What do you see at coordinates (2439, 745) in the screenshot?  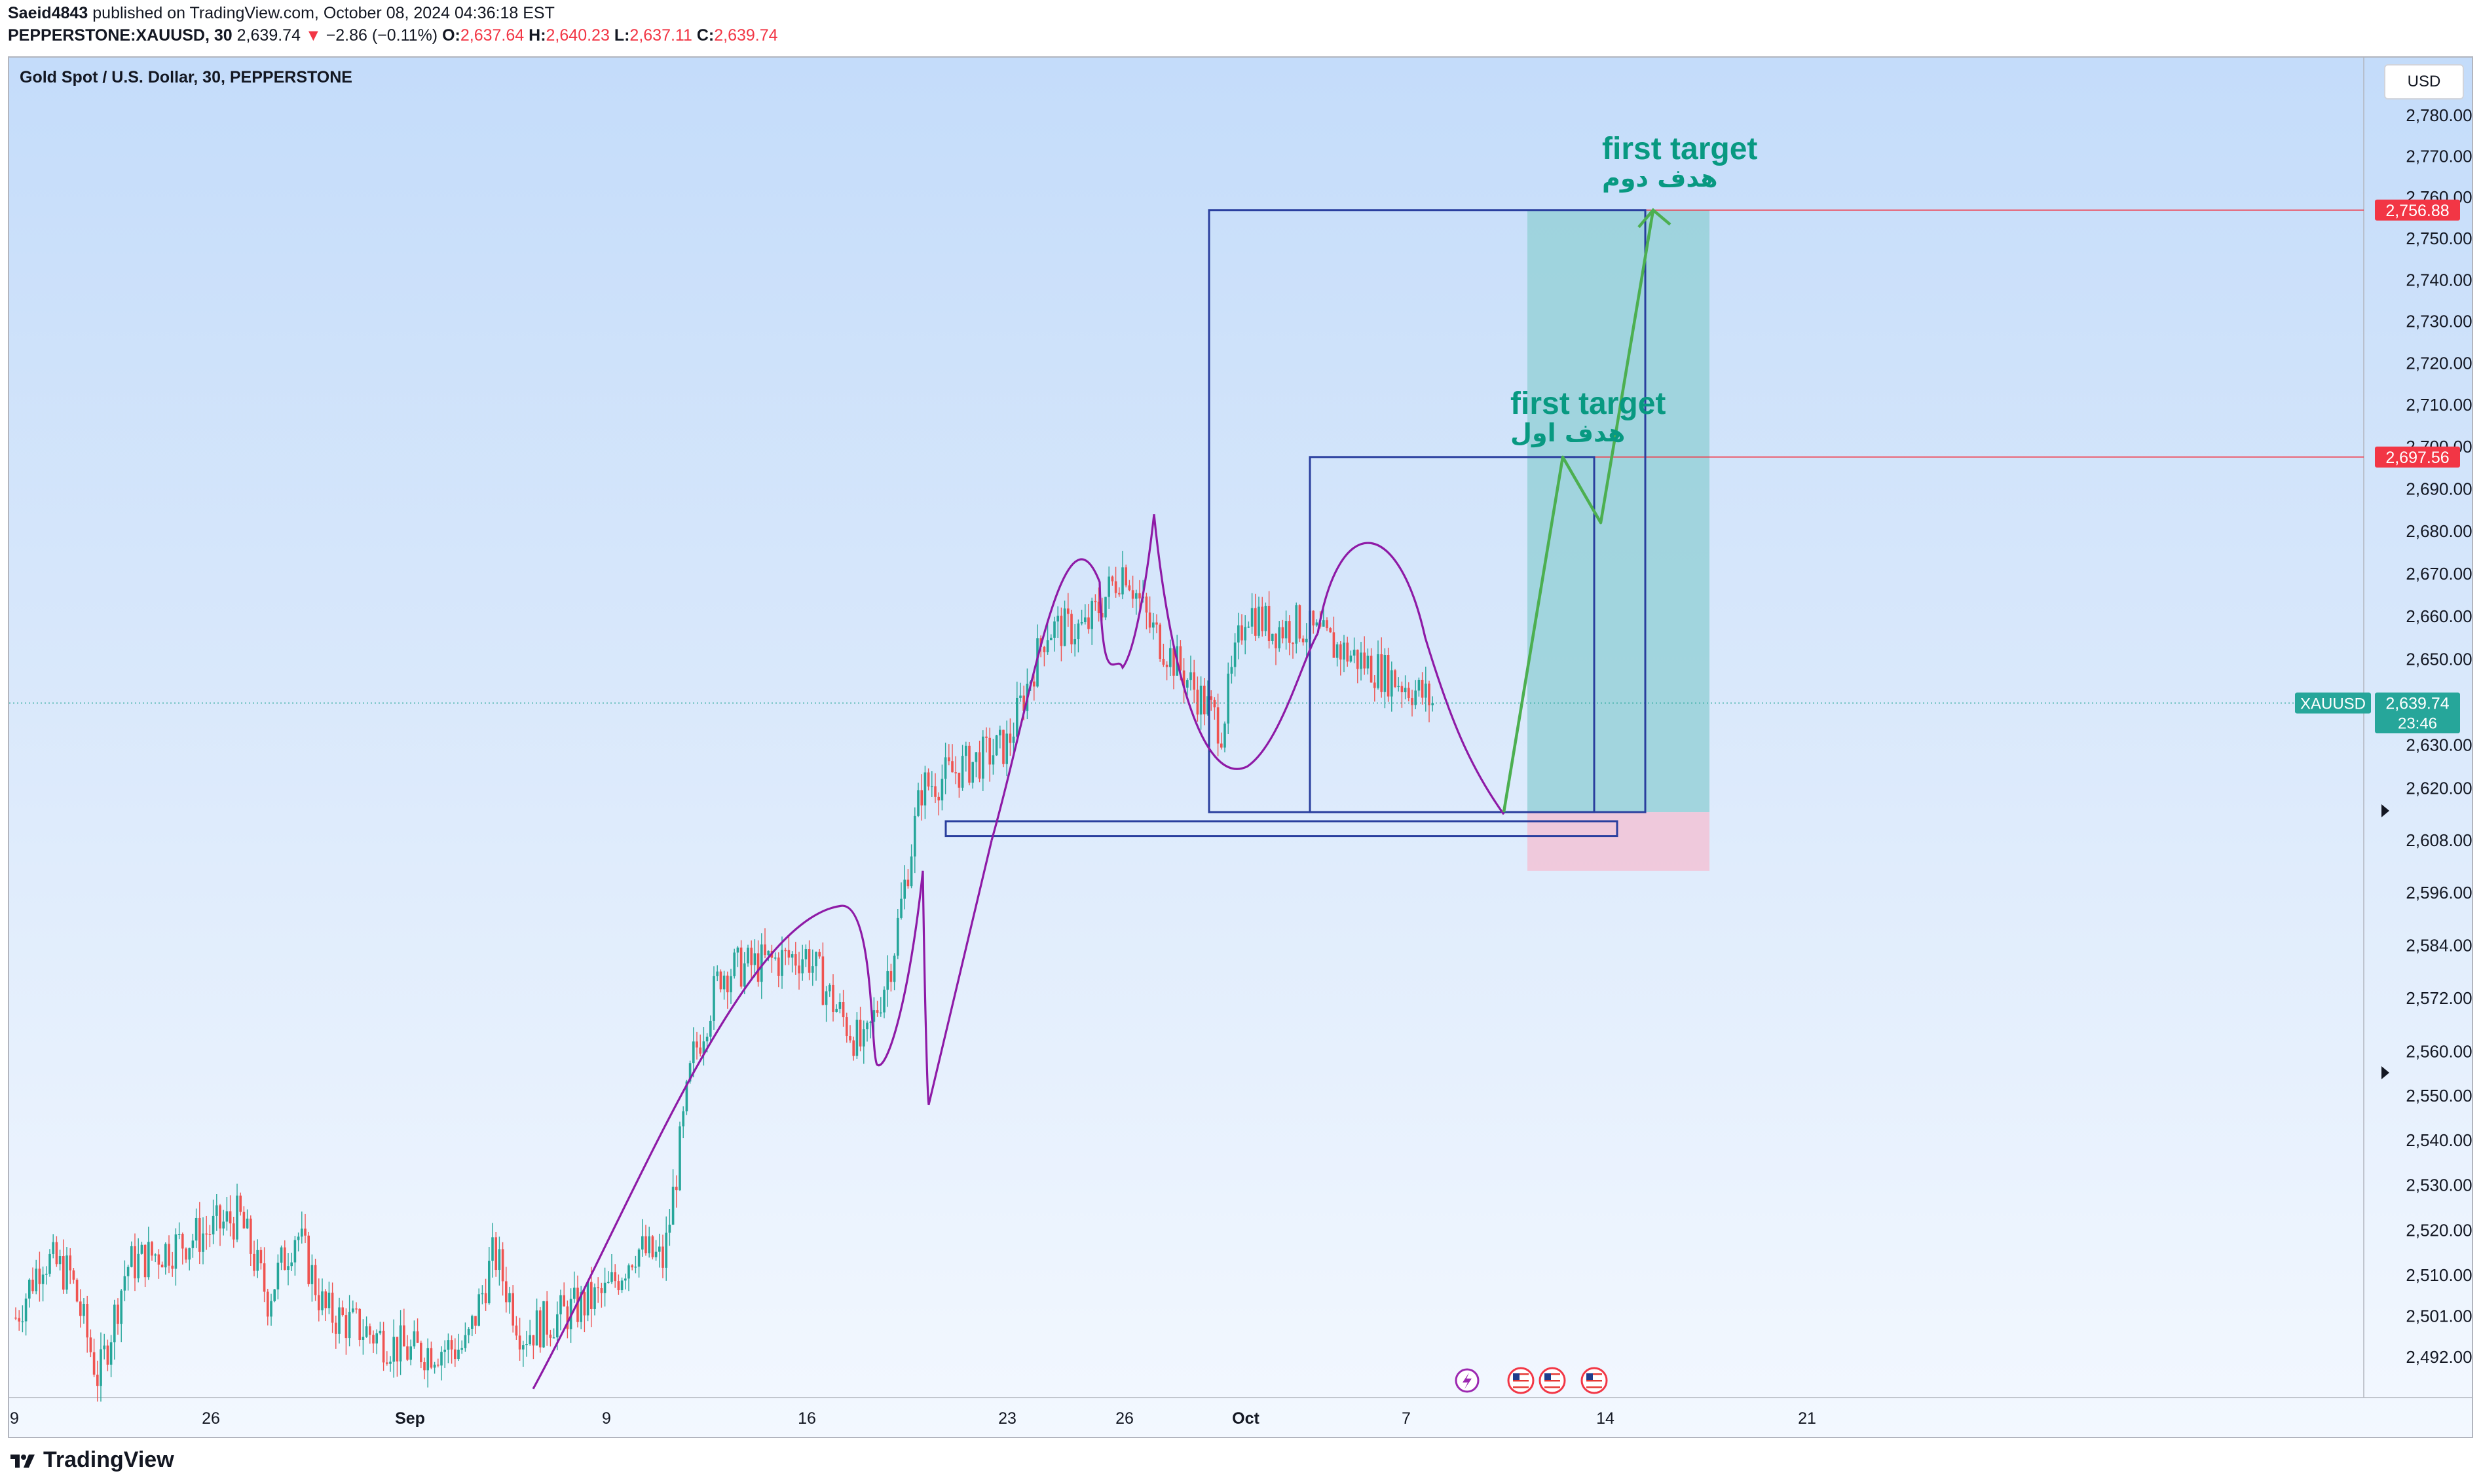 I see `price-tick-label: 2,630.00` at bounding box center [2439, 745].